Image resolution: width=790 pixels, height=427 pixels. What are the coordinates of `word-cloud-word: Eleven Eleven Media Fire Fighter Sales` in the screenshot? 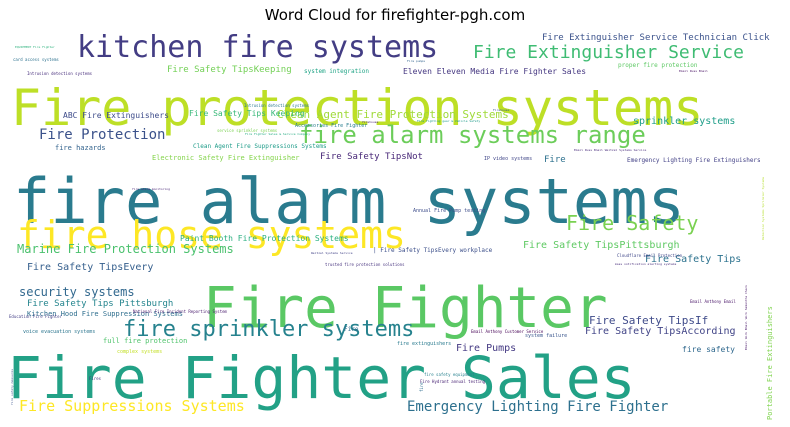 It's located at (494, 71).